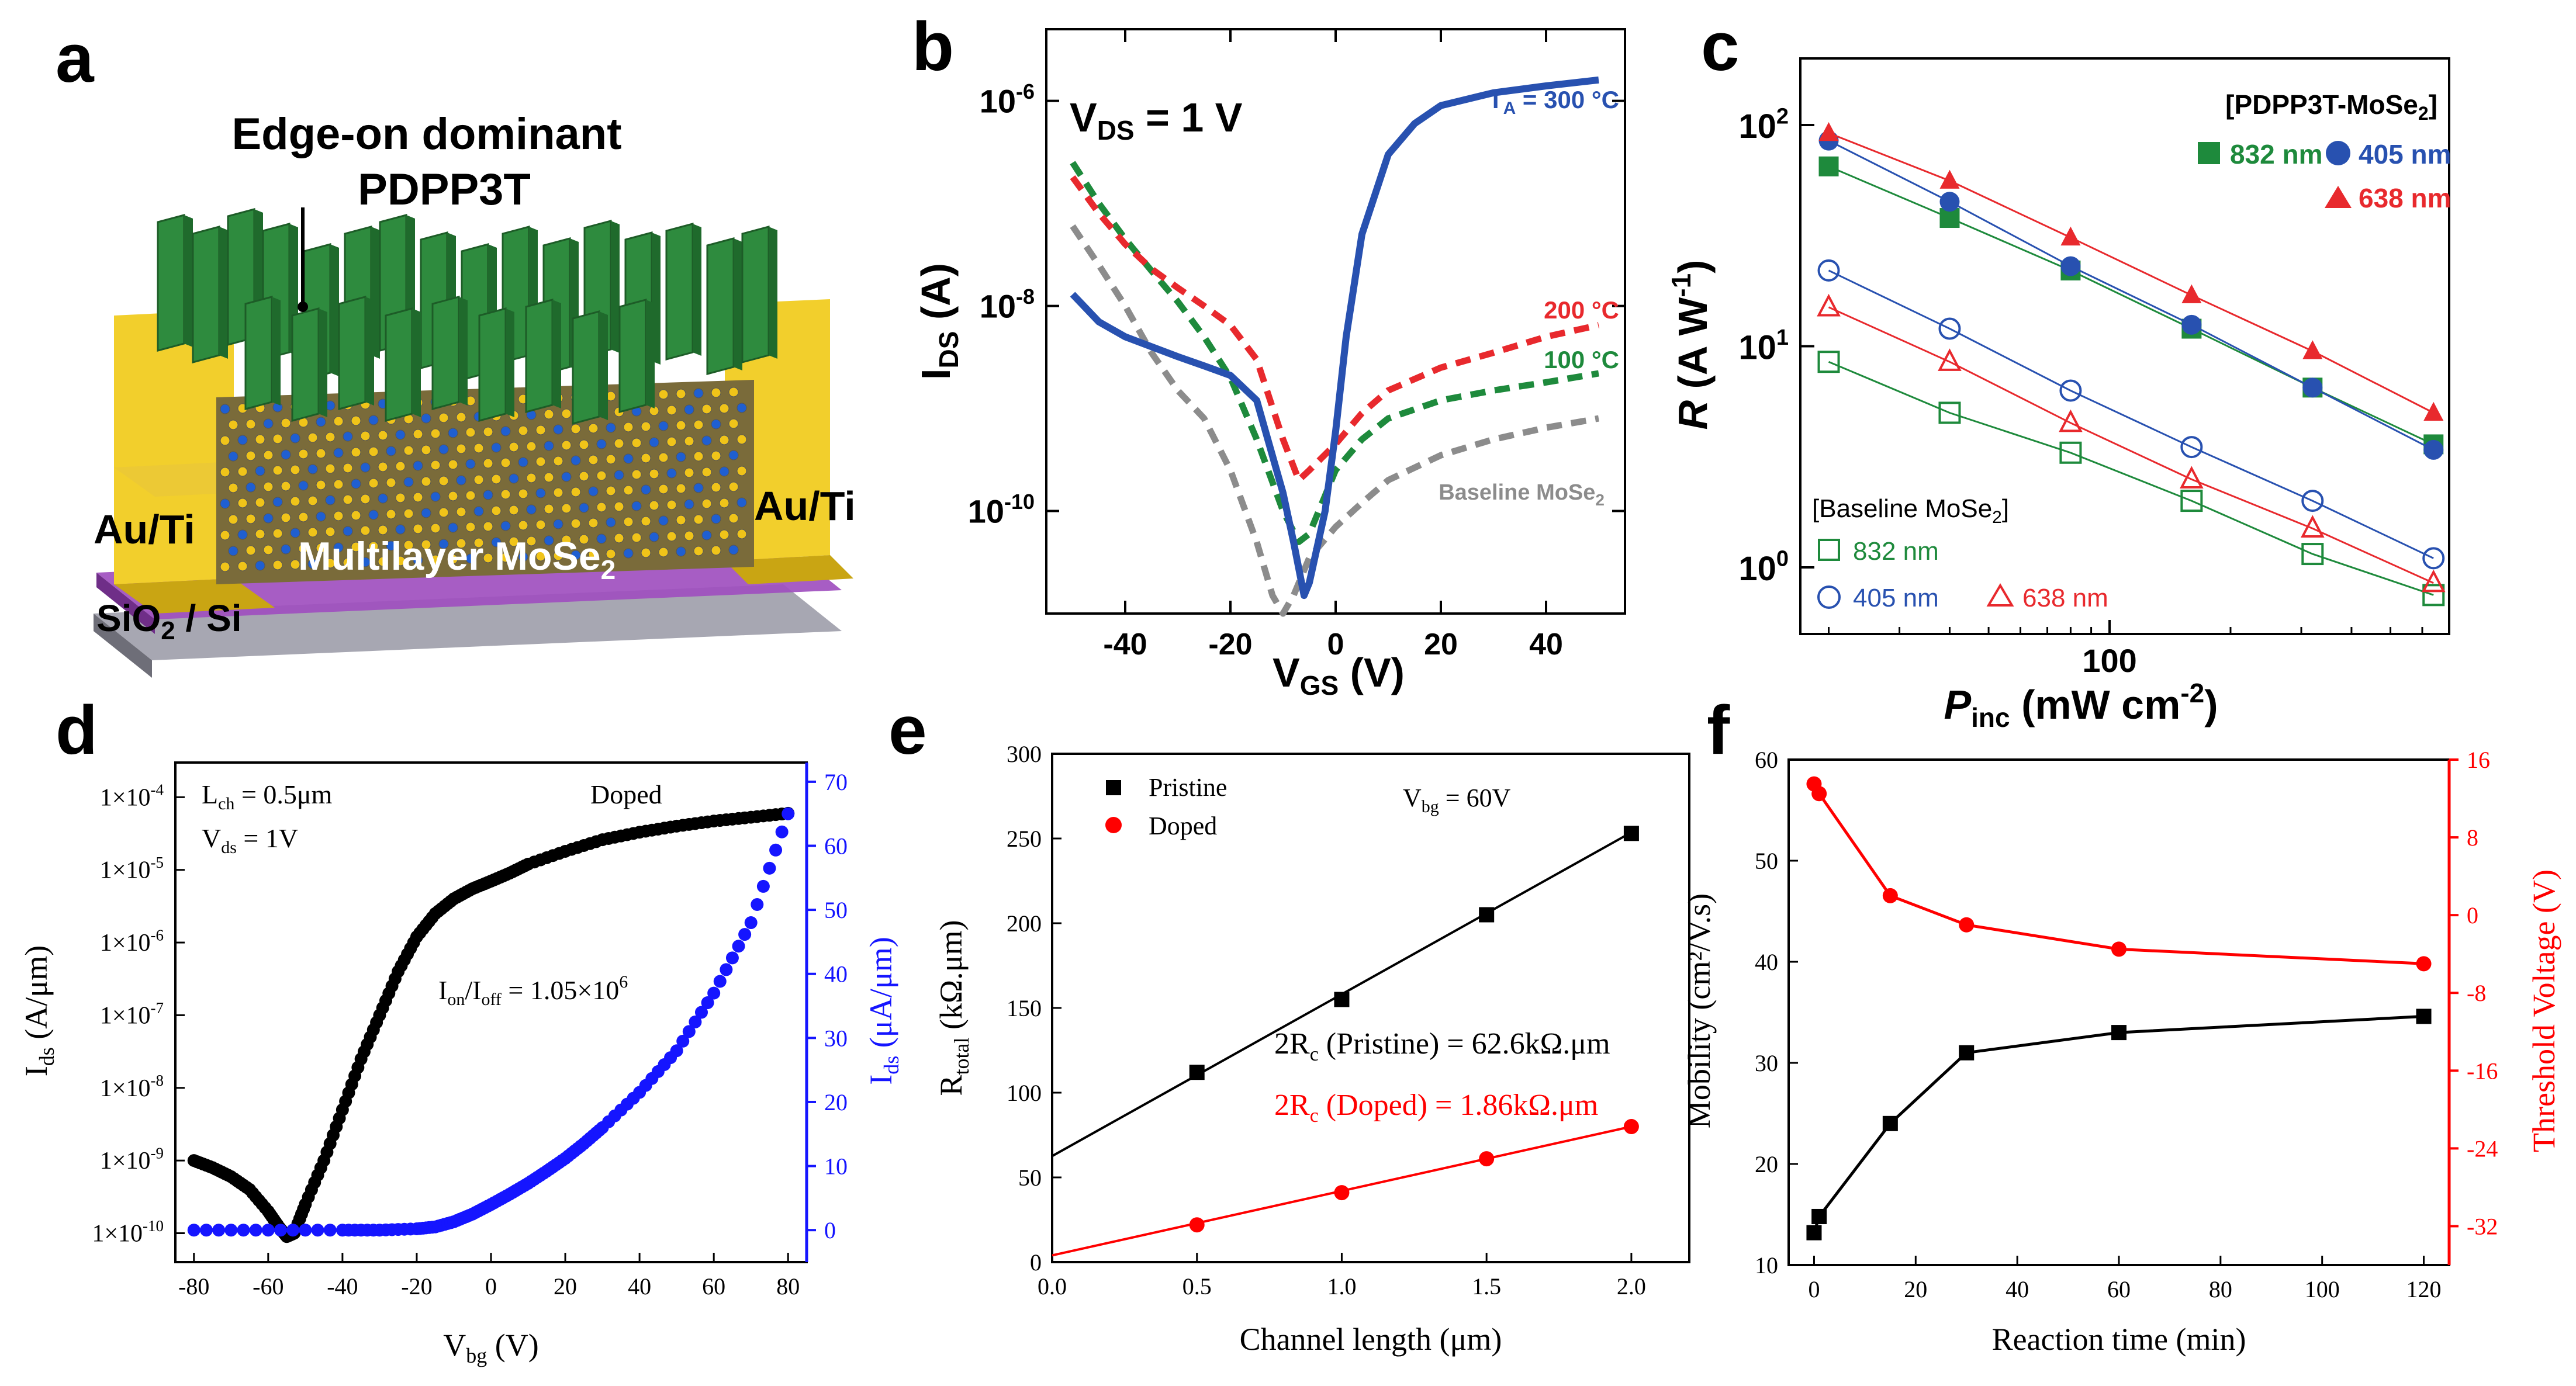 Image resolution: width=2576 pixels, height=1386 pixels. I want to click on y2-tick-label: -16, so click(2482, 1071).